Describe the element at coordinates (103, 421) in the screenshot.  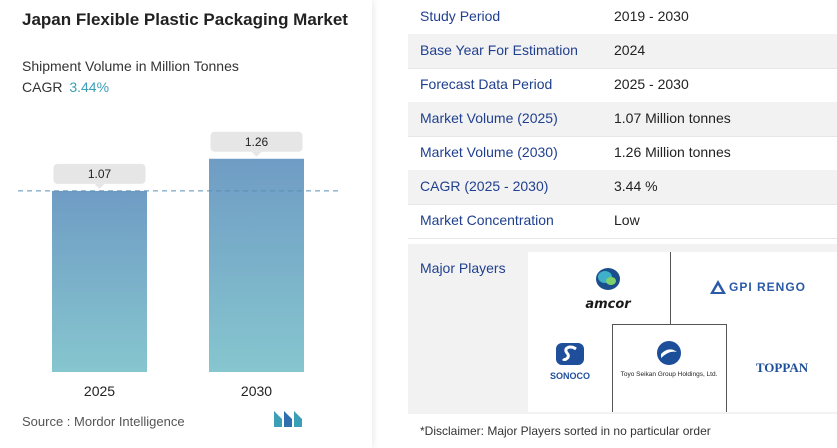
I see `source-text: Source : Mordor Intelligence` at that location.